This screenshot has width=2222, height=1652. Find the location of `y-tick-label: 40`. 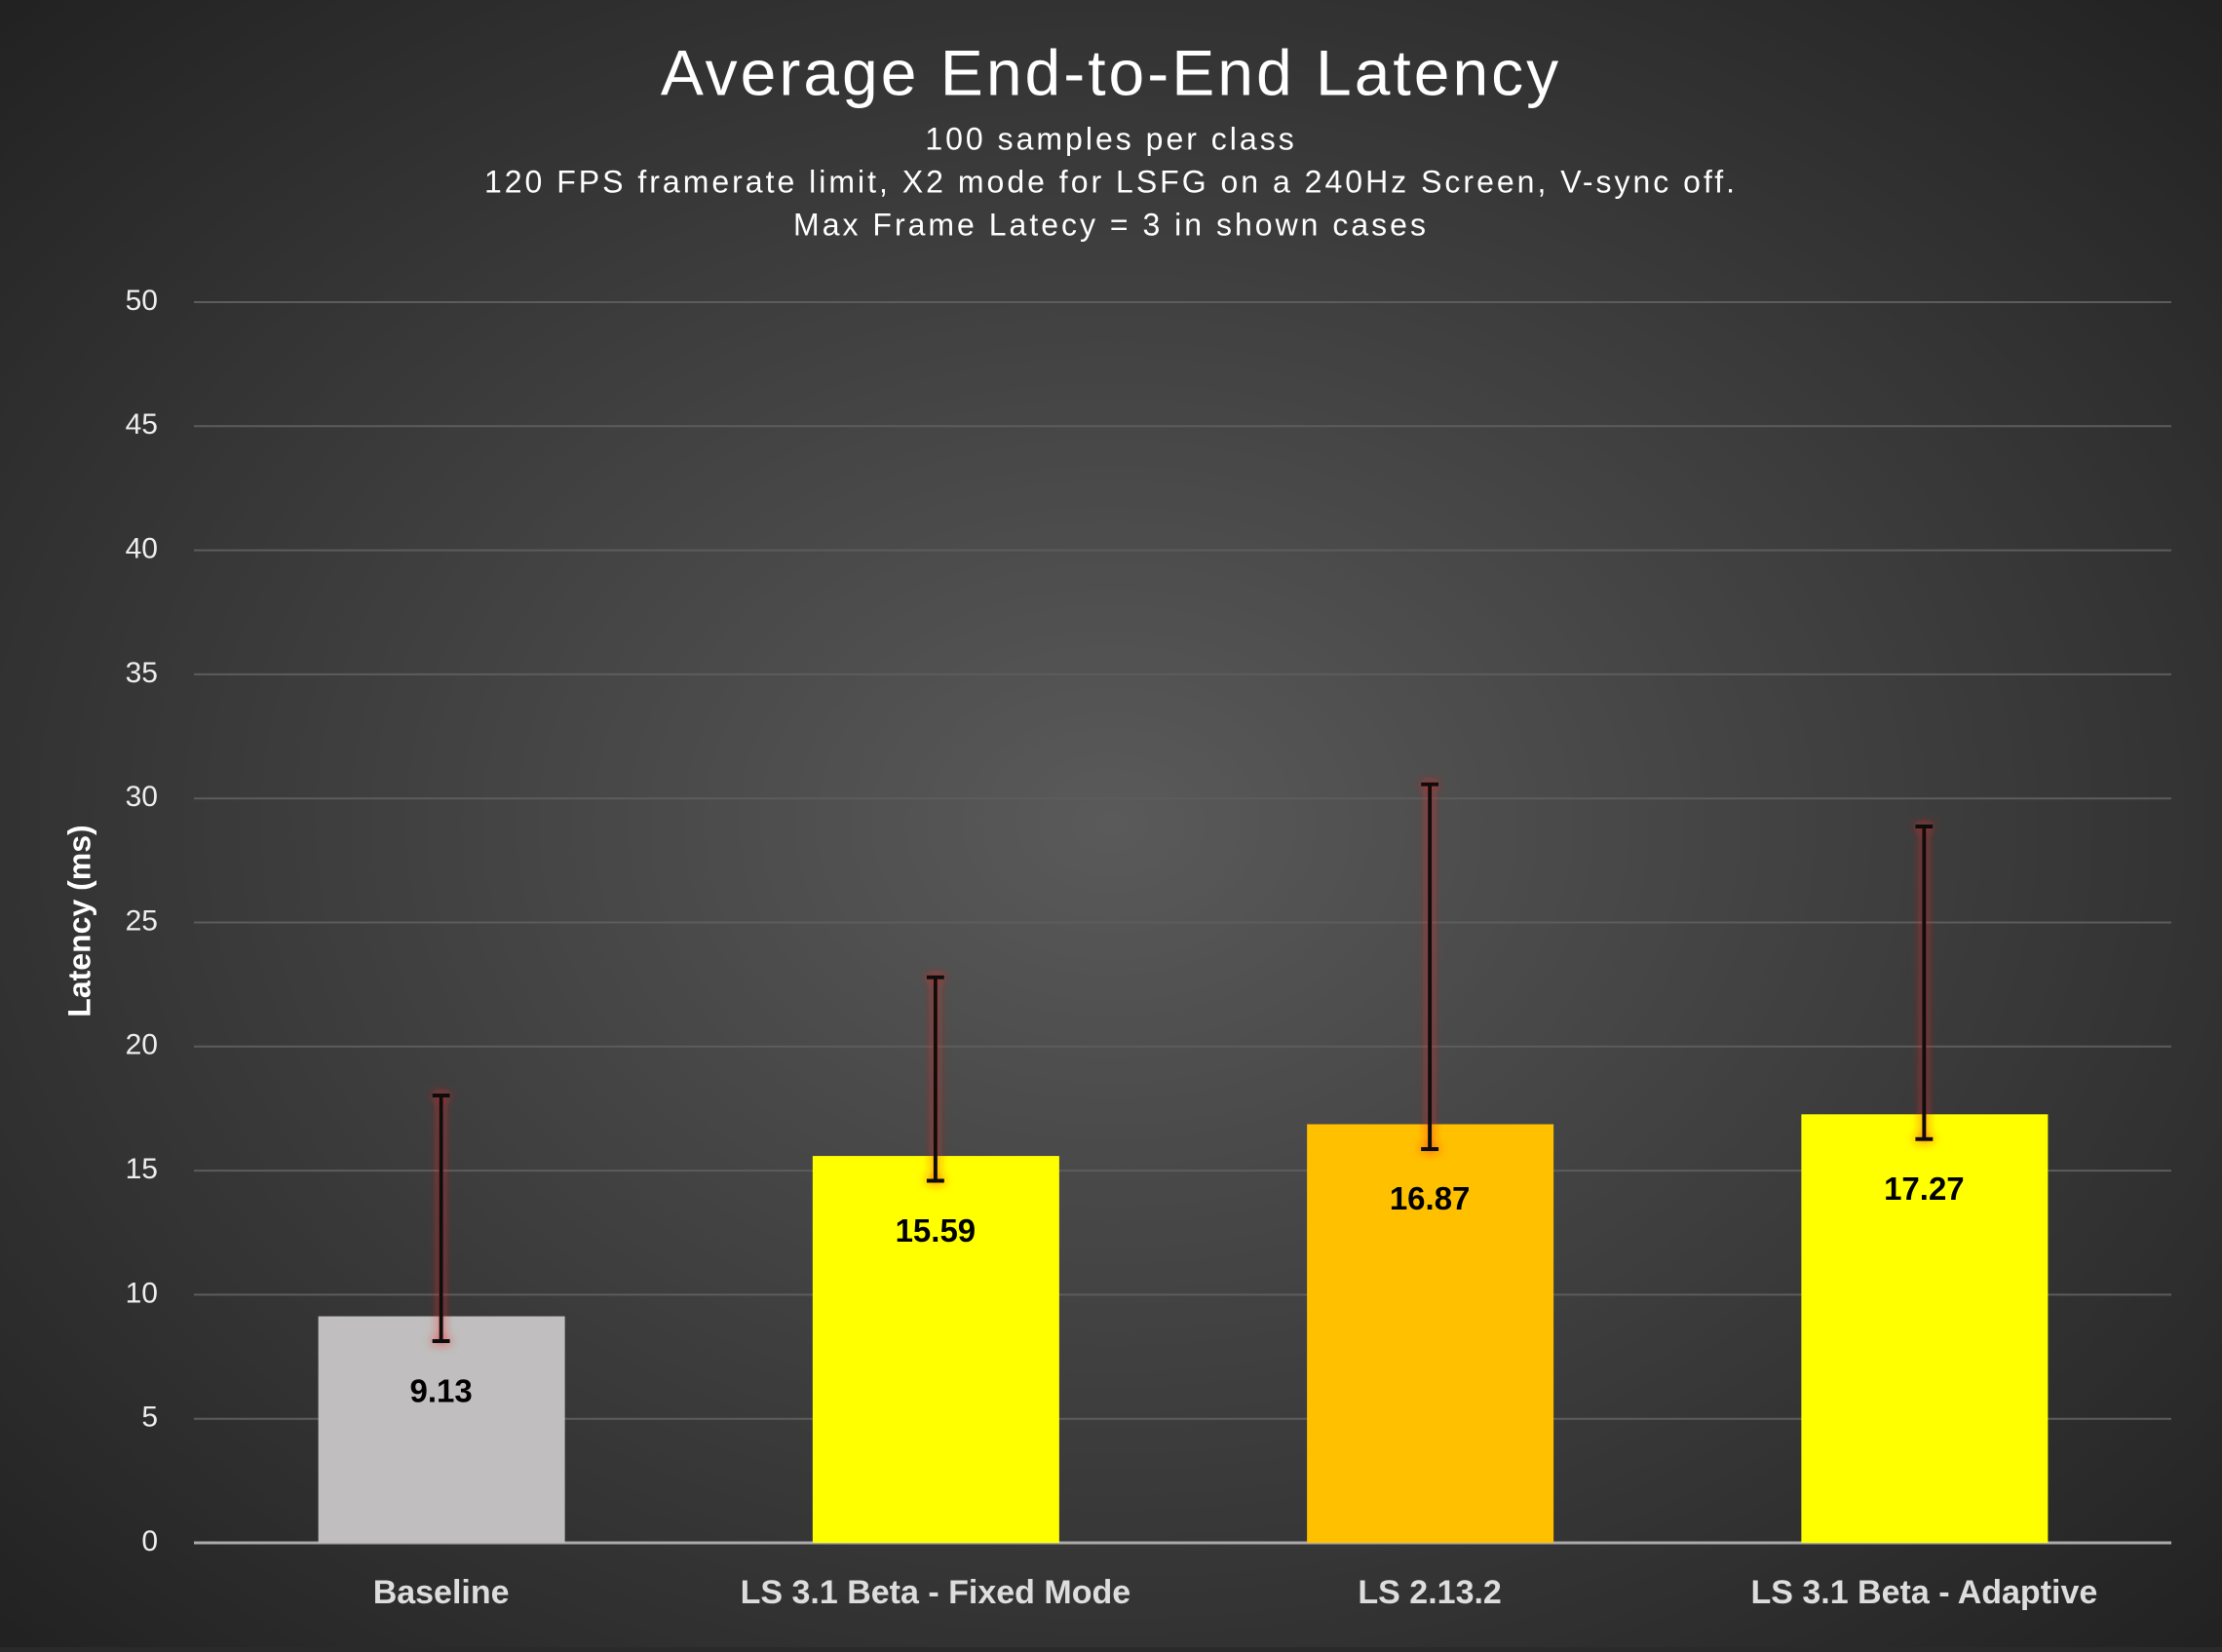

y-tick-label: 40 is located at coordinates (142, 549).